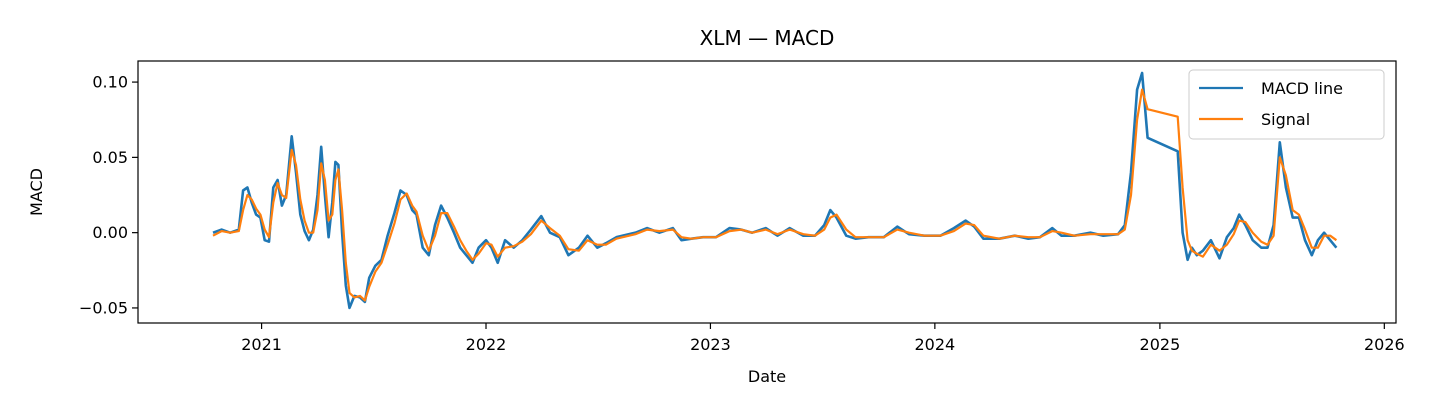  I want to click on x-tick-label: 2026, so click(1384, 344).